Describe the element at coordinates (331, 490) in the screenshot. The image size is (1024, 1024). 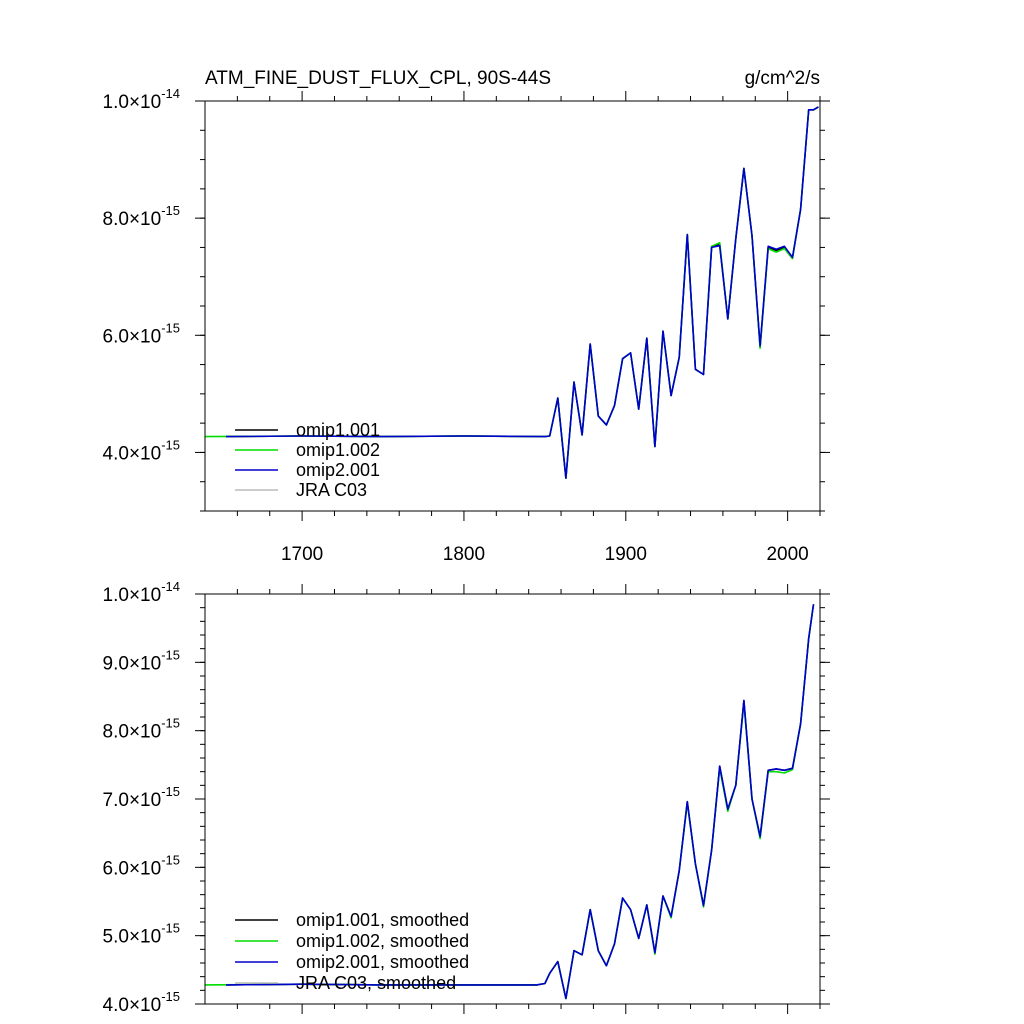
I see `legend-label: JRA C03` at that location.